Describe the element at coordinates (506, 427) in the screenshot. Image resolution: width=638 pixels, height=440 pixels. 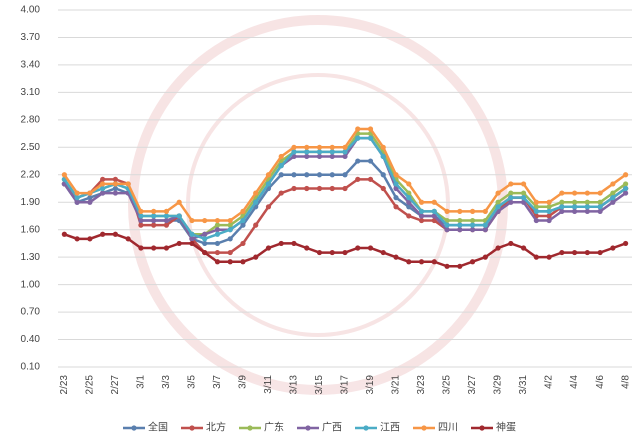
I see `legend-label: 神蛋` at that location.